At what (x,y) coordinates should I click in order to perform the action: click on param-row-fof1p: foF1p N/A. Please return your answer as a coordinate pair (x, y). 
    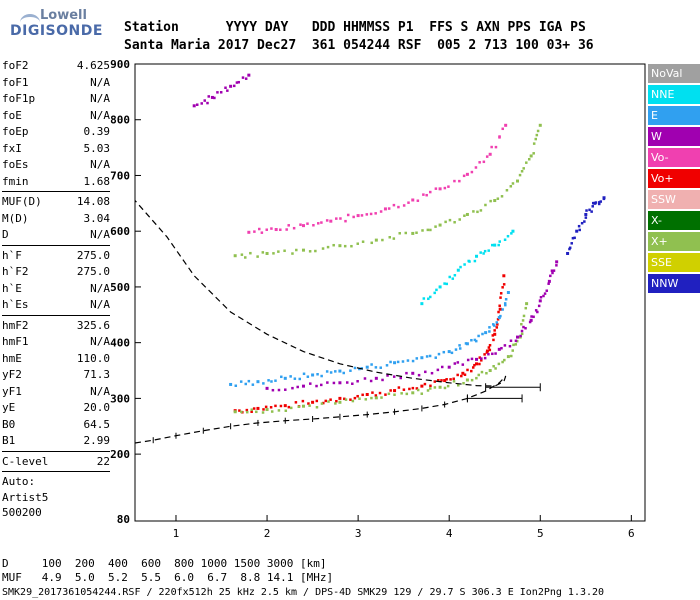
    Looking at the image, I should click on (56, 99).